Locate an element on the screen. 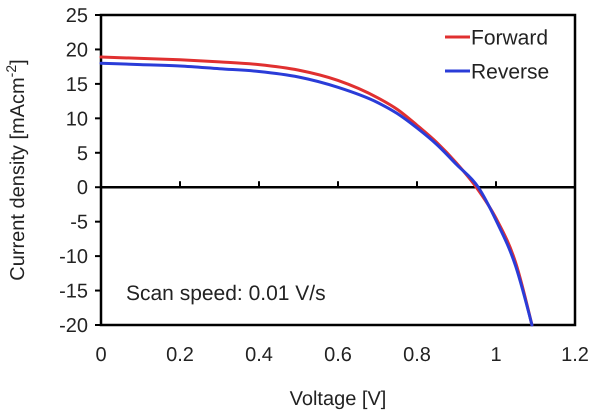 The height and width of the screenshot is (411, 597). y-tick-label: 25 is located at coordinates (77, 16).